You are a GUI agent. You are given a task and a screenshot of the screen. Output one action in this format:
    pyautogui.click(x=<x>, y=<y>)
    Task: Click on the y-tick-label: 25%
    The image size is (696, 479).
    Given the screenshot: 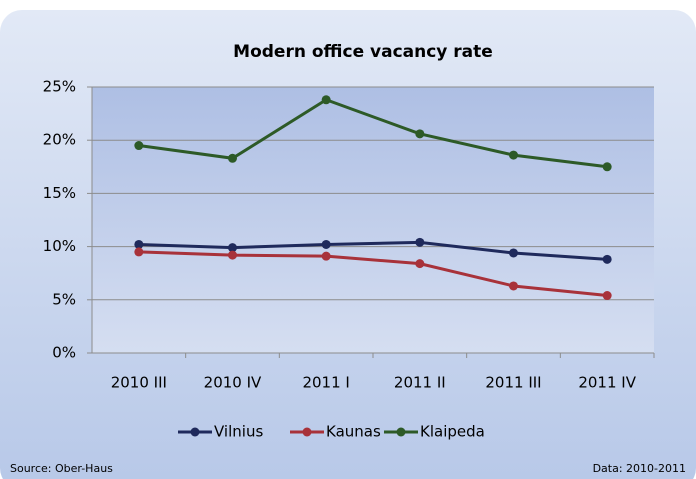 What is the action you would take?
    pyautogui.click(x=59, y=87)
    